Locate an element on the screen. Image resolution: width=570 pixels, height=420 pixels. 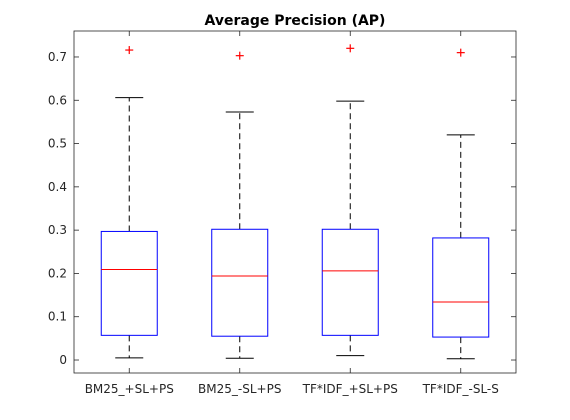
y-tick-label: 0.1 is located at coordinates (57, 317).